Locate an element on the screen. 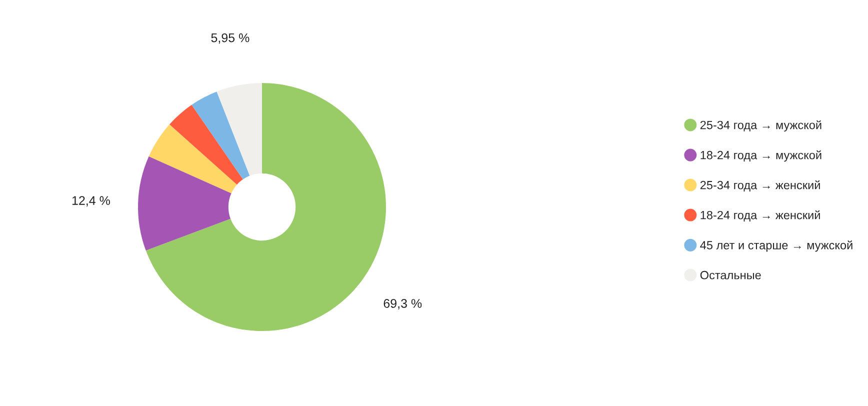 Image resolution: width=868 pixels, height=406 pixels. data-label: 5,95 % is located at coordinates (230, 38).